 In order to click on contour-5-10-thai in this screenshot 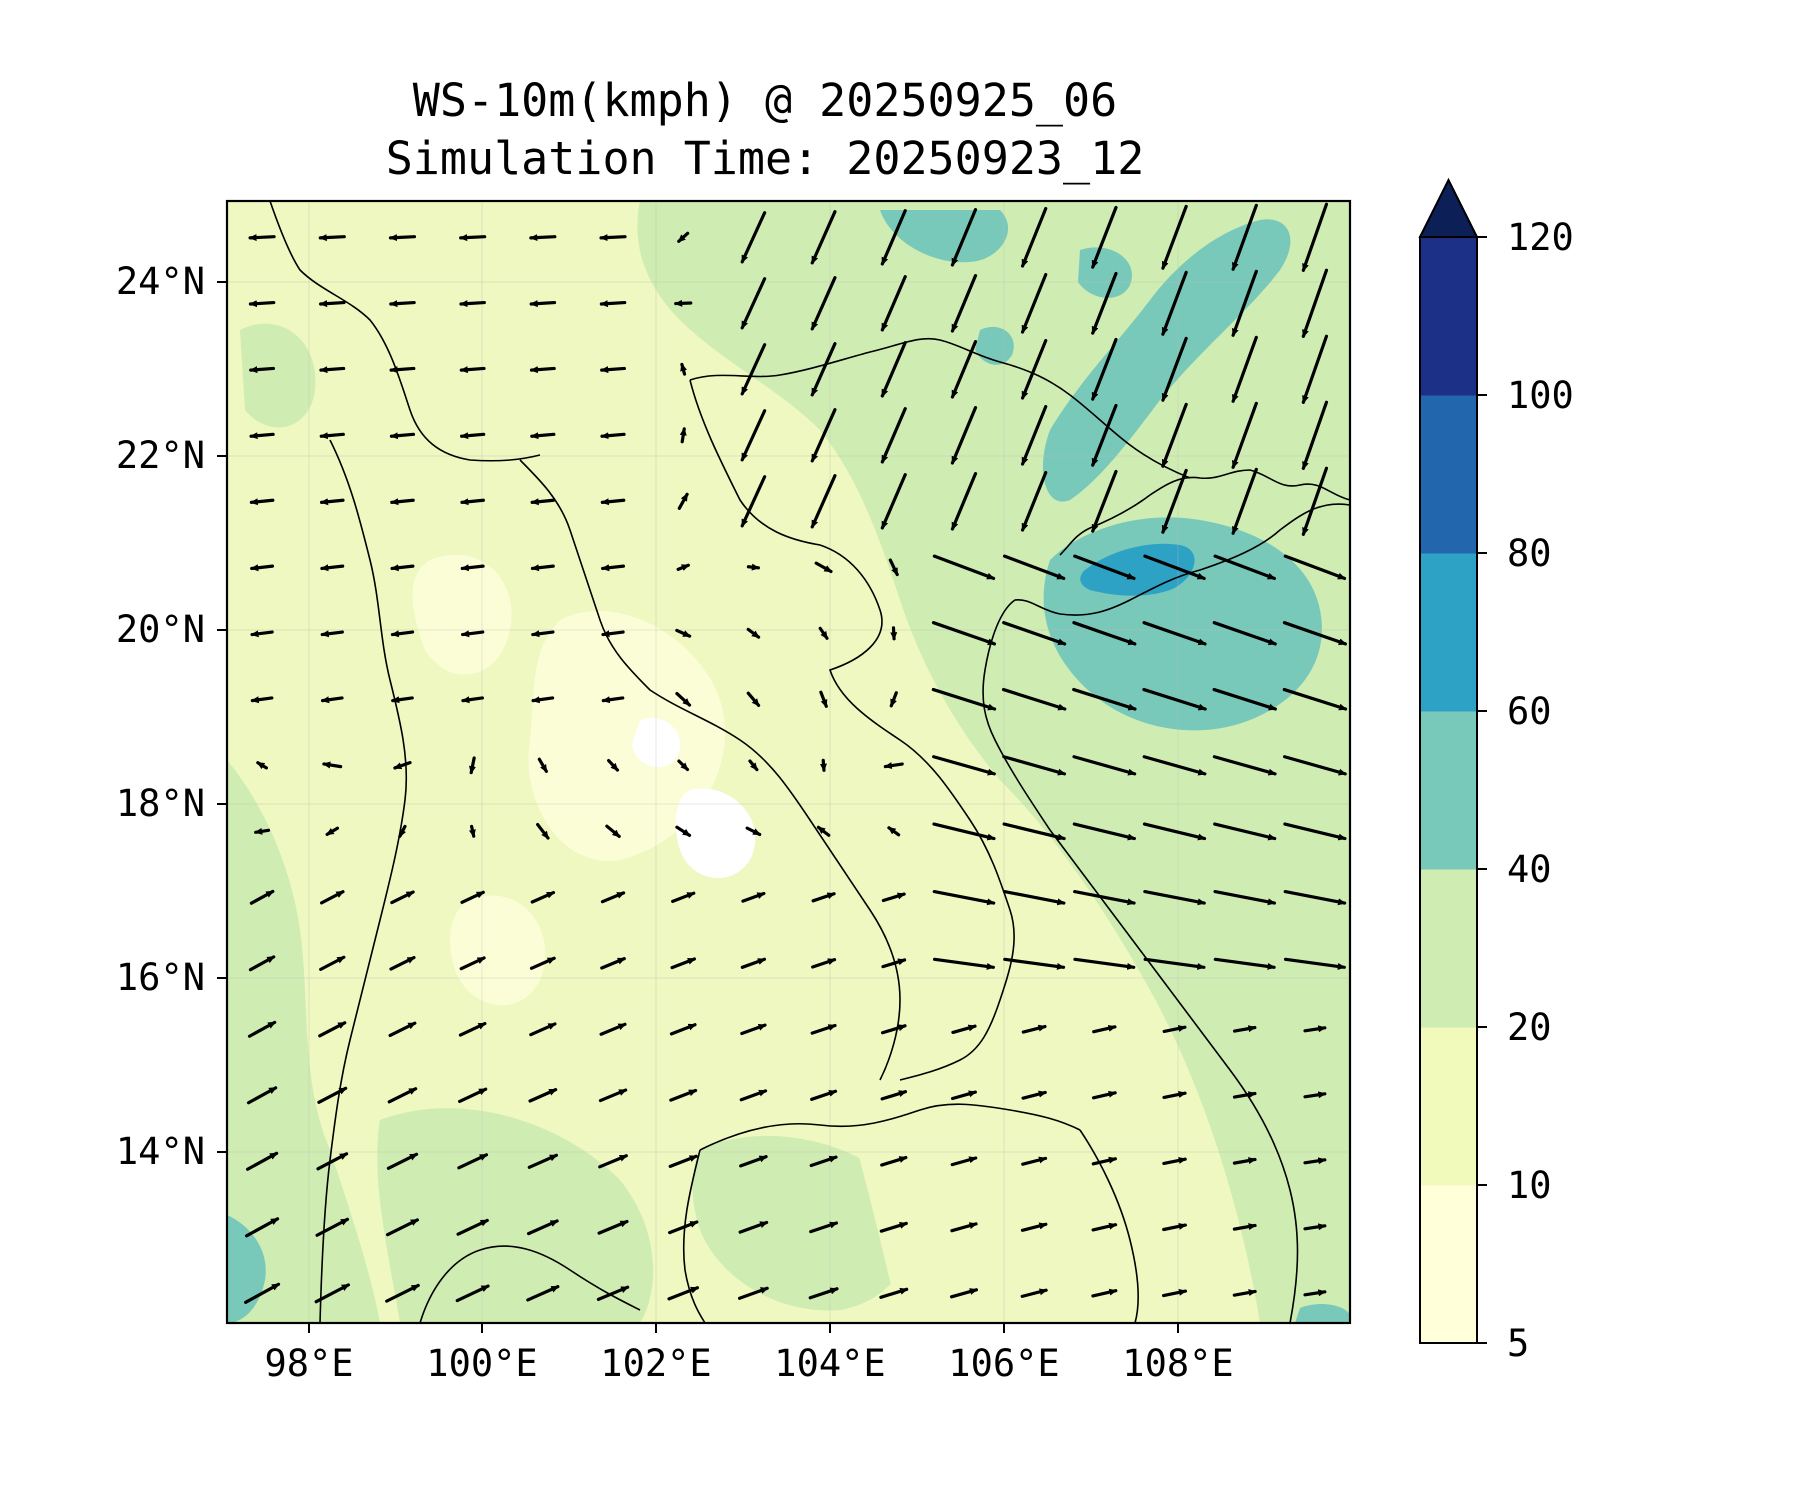, I will do `click(498, 950)`.